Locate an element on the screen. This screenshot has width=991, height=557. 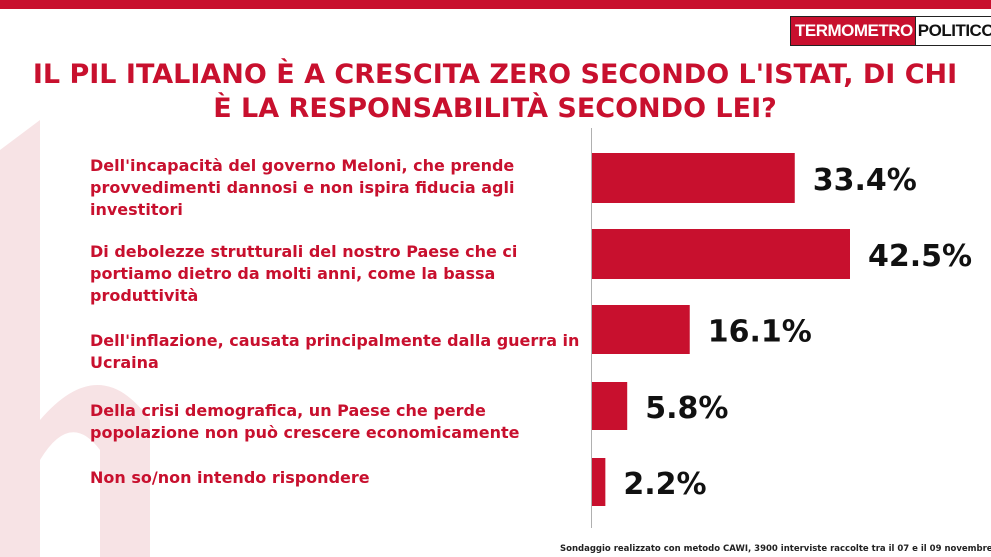
logo-text-part1: TERMOMETRO is located at coordinates (853, 31).